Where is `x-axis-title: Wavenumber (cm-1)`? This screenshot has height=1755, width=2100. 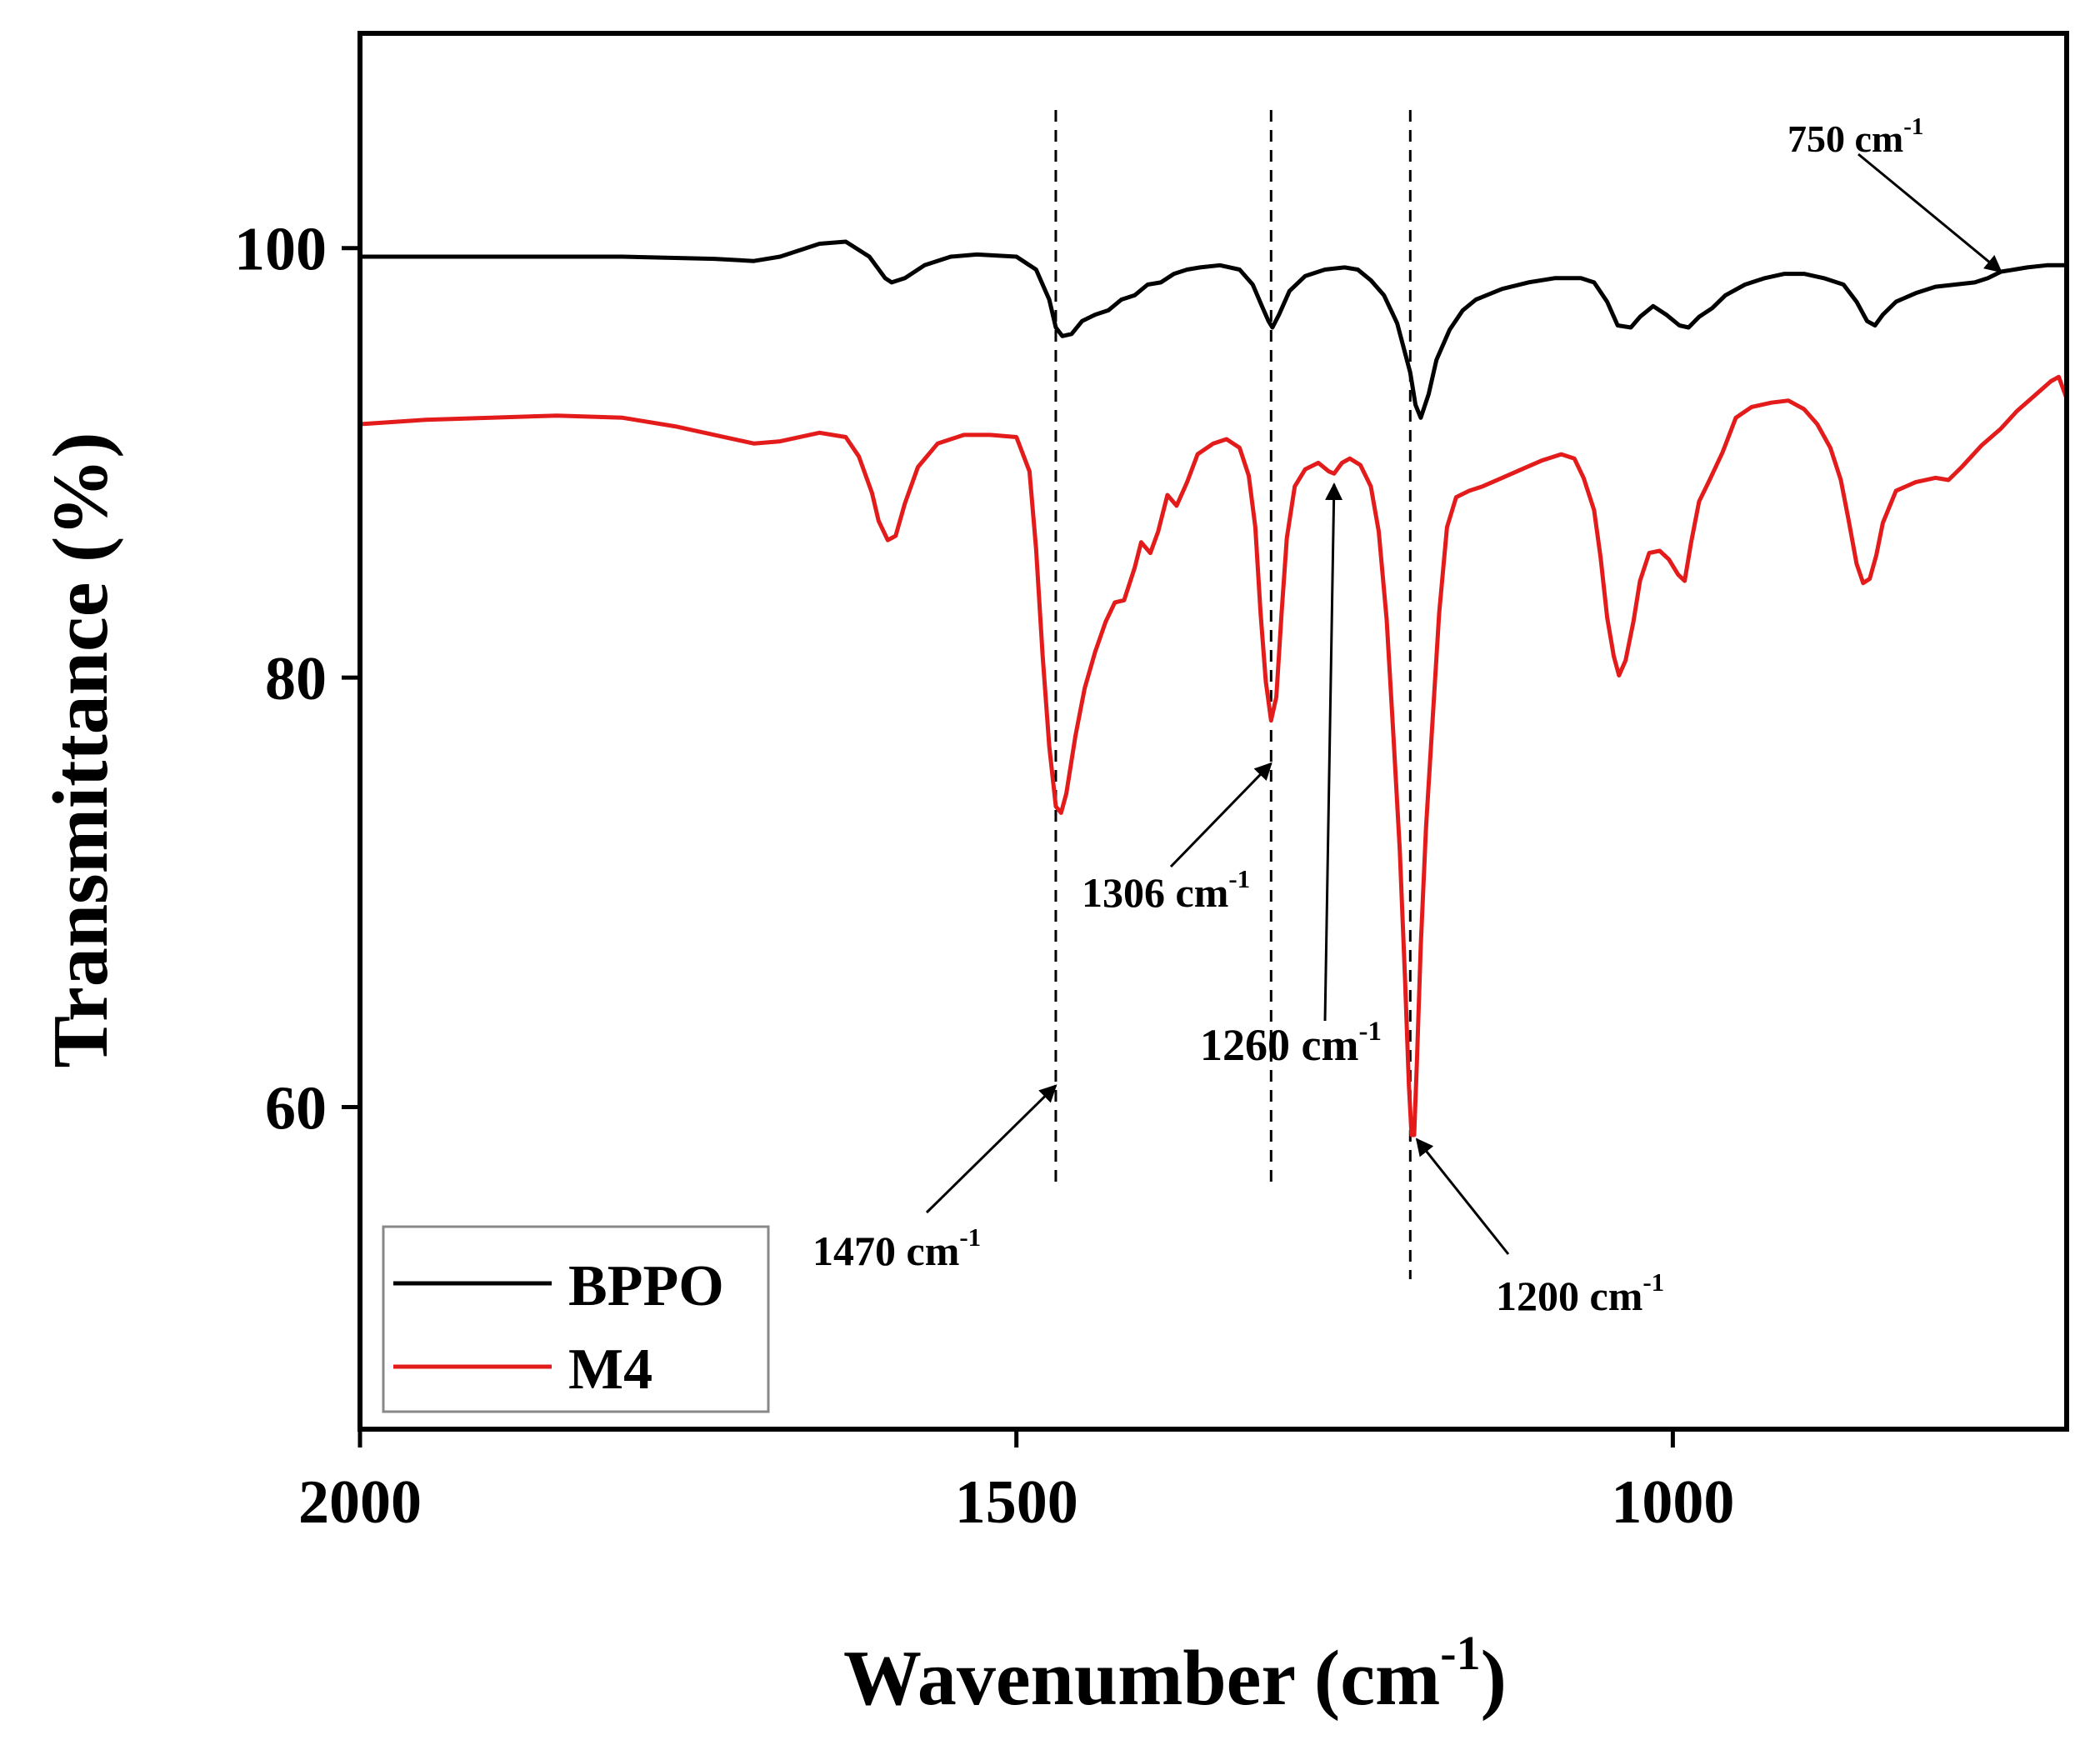
x-axis-title: Wavenumber (cm-1) is located at coordinates (1175, 1674).